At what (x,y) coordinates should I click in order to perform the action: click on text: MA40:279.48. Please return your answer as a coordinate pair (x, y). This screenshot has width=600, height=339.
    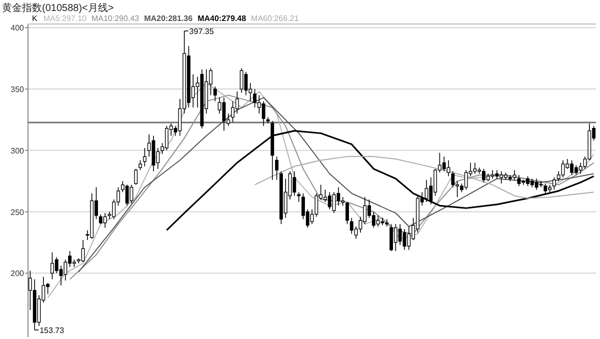
    Looking at the image, I should click on (222, 18).